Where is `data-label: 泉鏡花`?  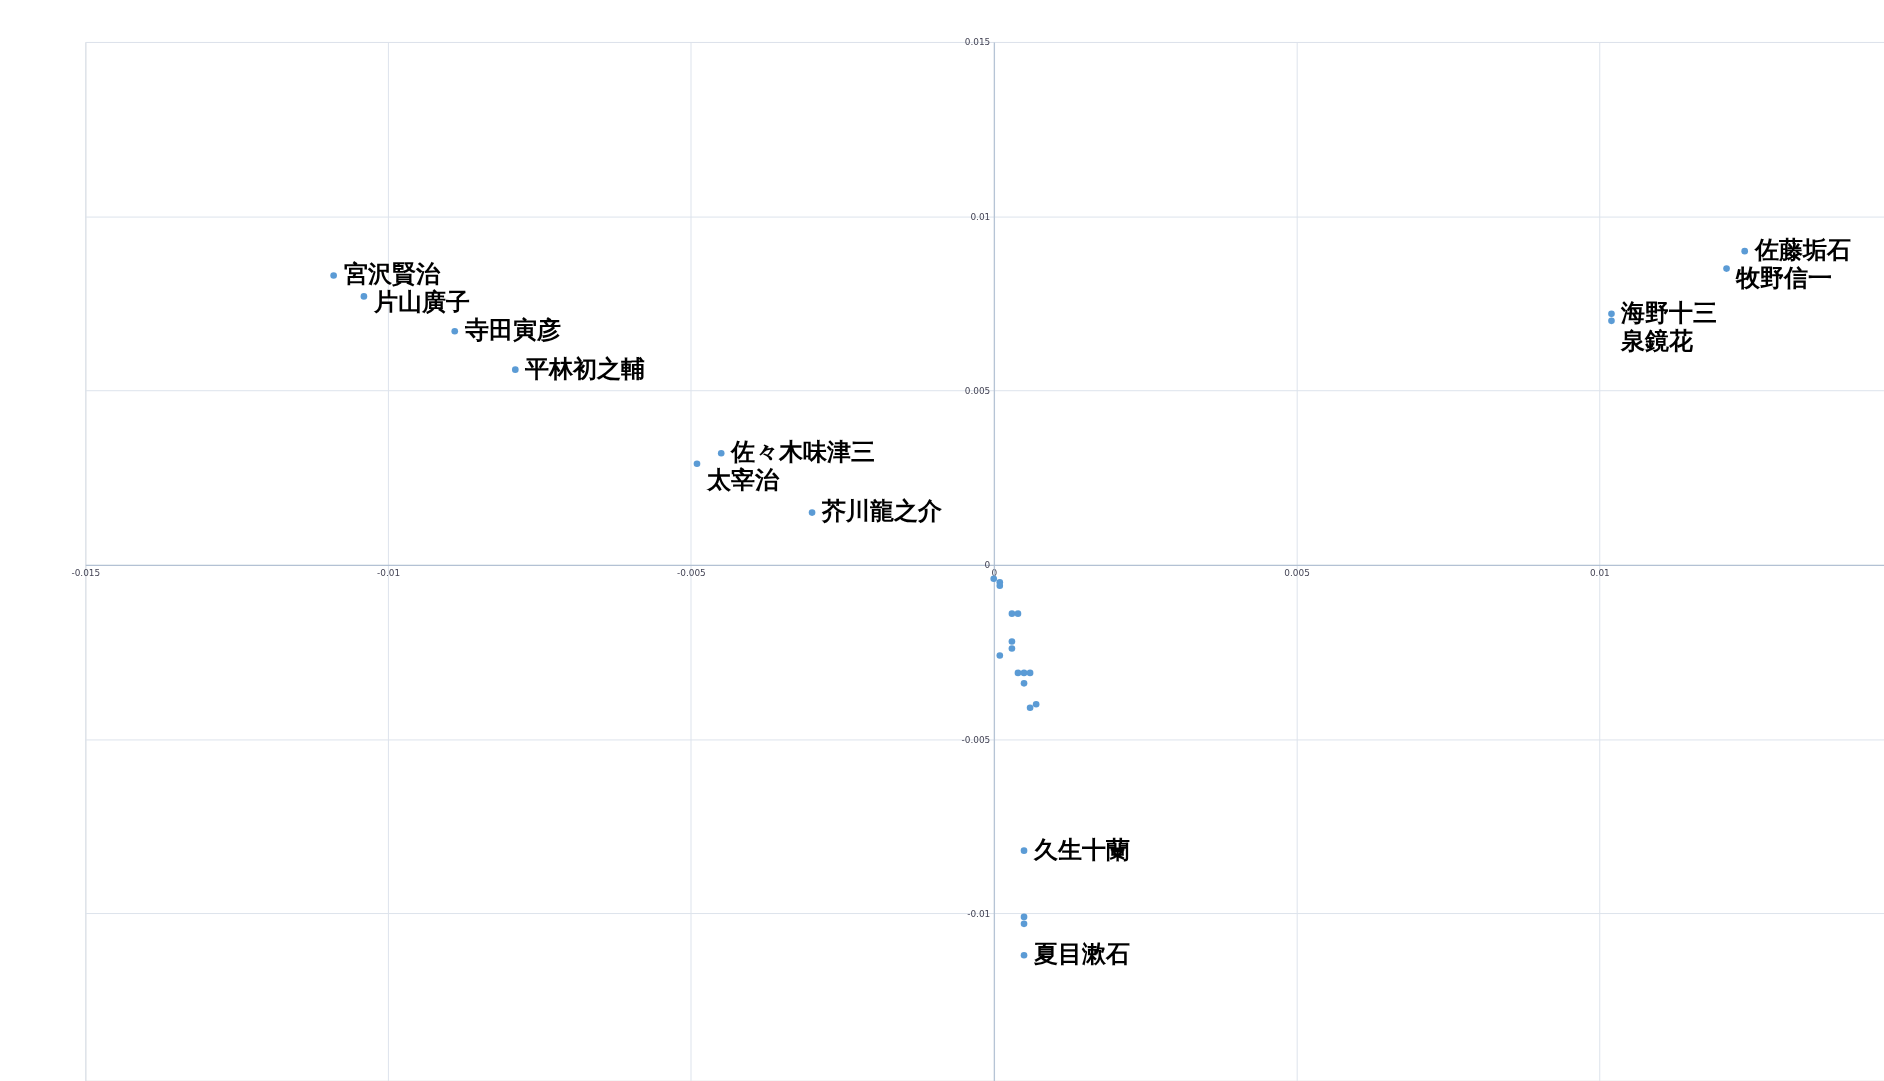 data-label: 泉鏡花 is located at coordinates (1657, 340).